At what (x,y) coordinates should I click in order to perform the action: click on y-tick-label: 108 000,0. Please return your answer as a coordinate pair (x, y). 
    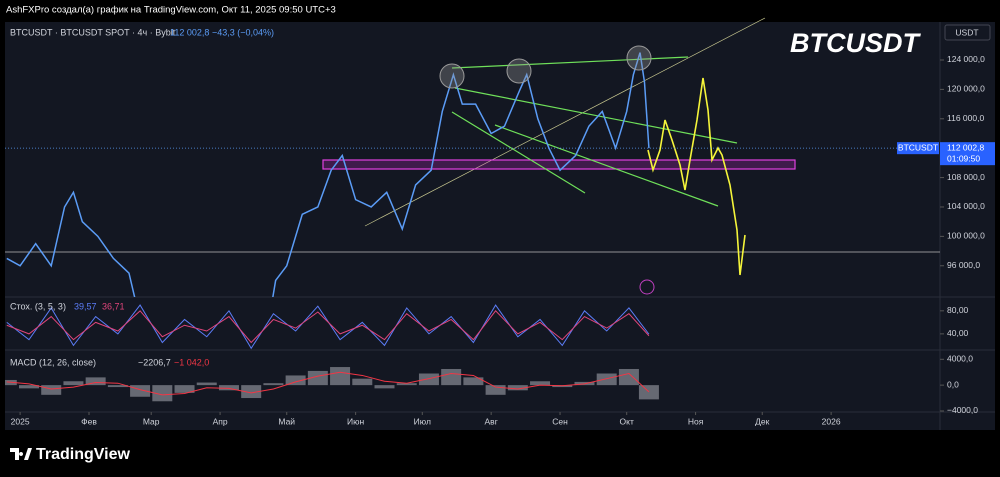
    Looking at the image, I should click on (966, 177).